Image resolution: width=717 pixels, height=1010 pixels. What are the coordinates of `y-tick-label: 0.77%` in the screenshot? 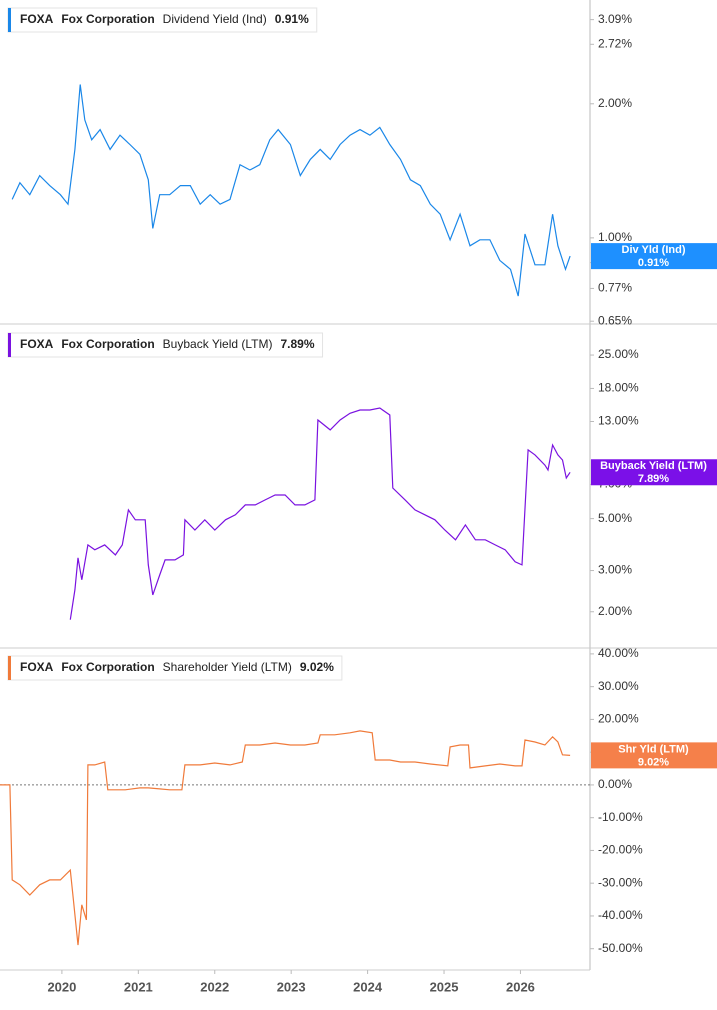 It's located at (615, 288).